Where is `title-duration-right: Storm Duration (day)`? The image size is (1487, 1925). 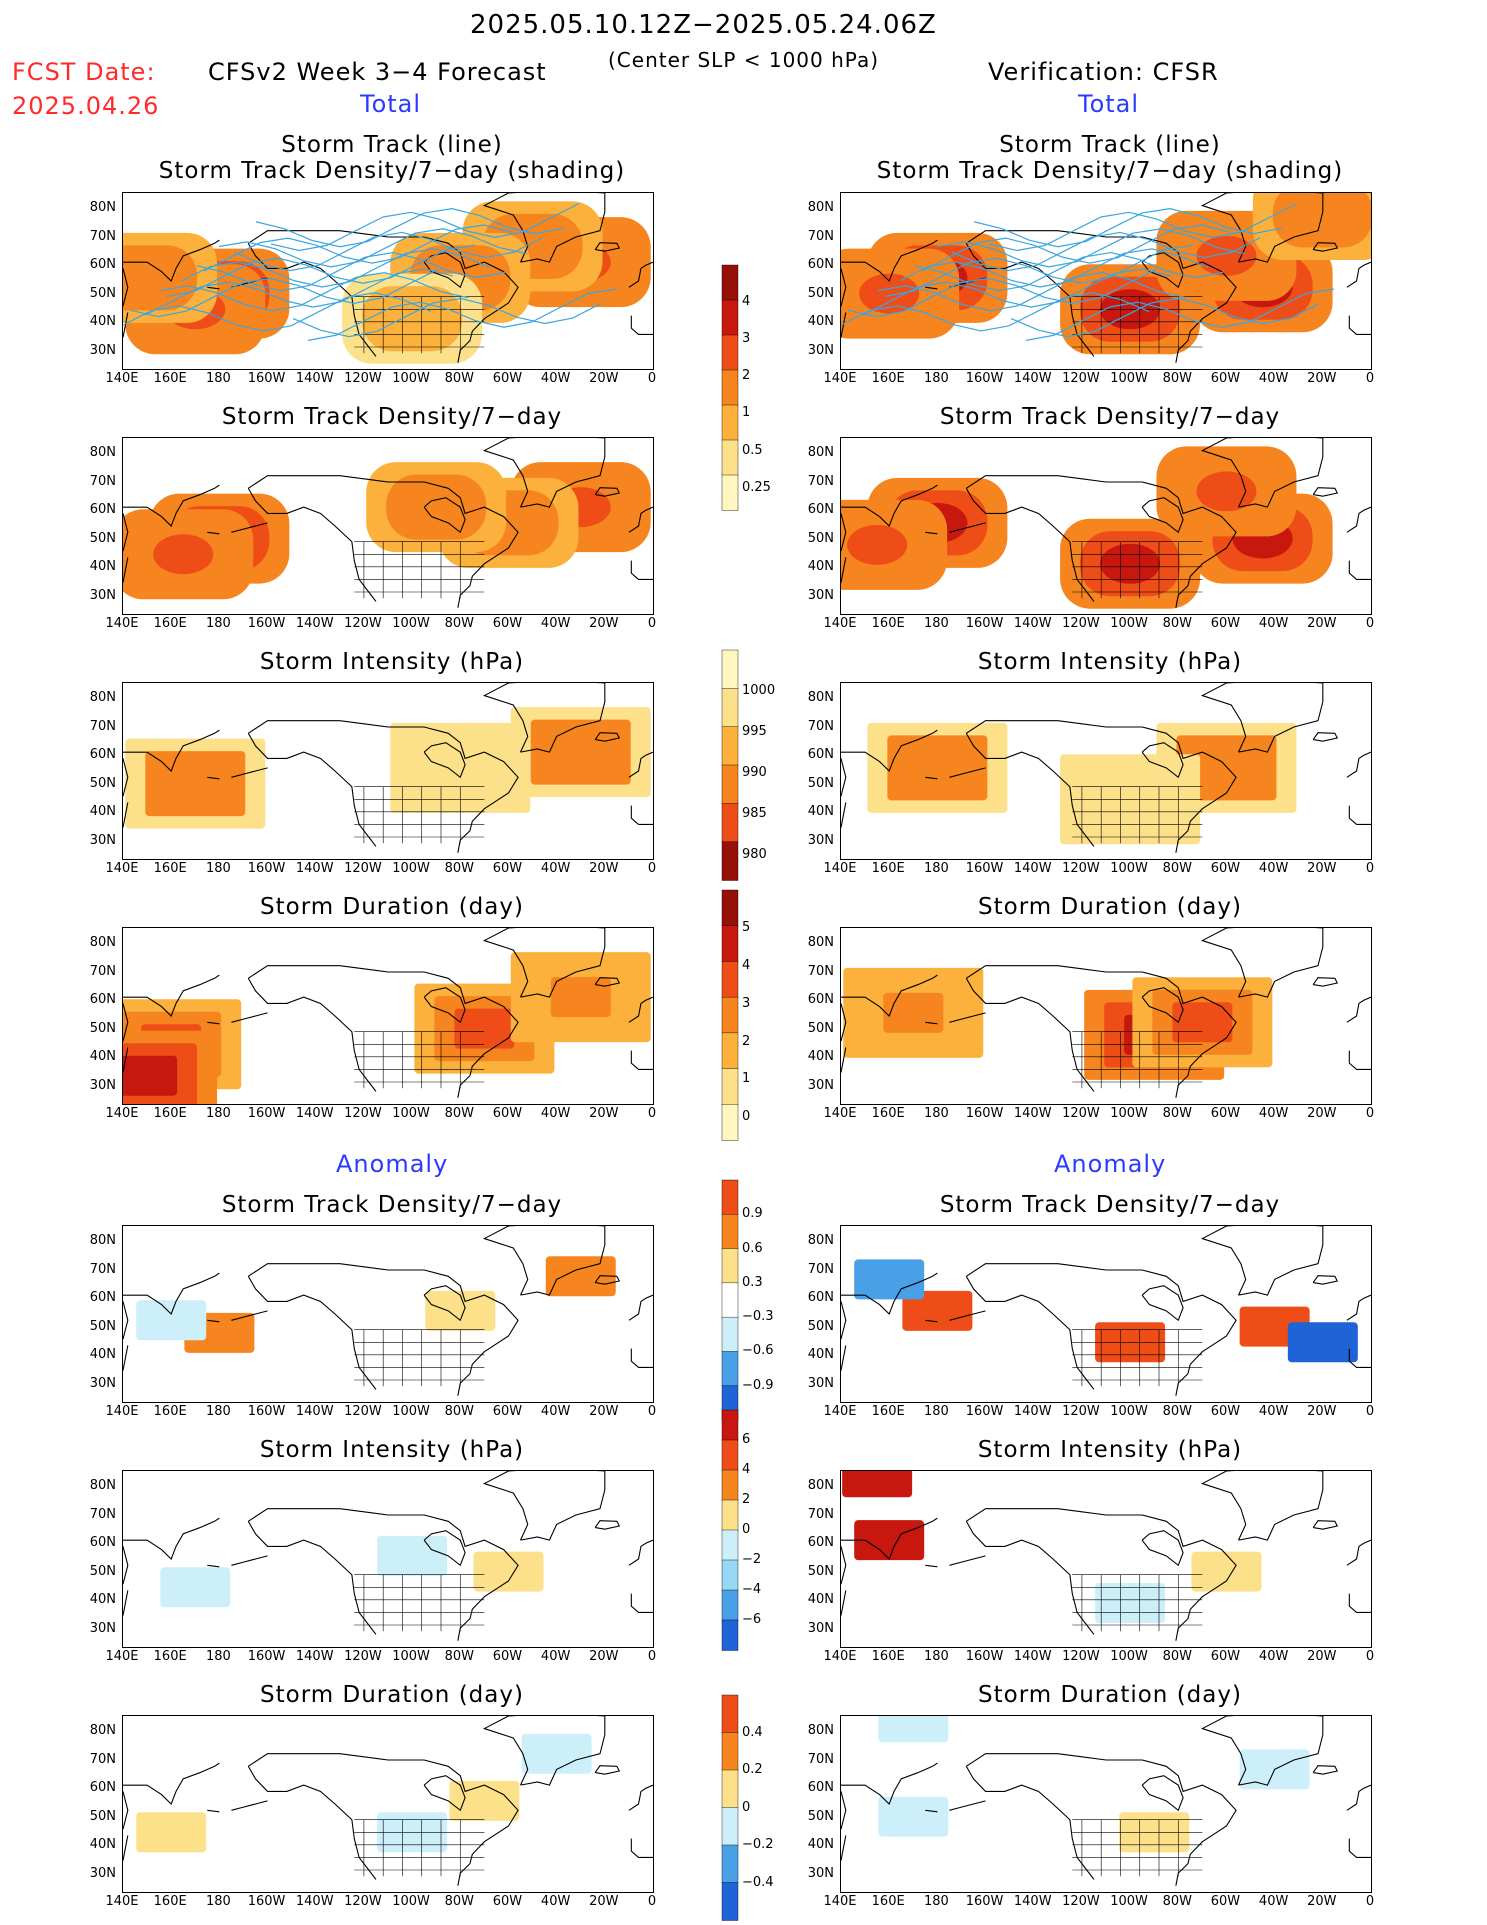 title-duration-right: Storm Duration (day) is located at coordinates (1110, 907).